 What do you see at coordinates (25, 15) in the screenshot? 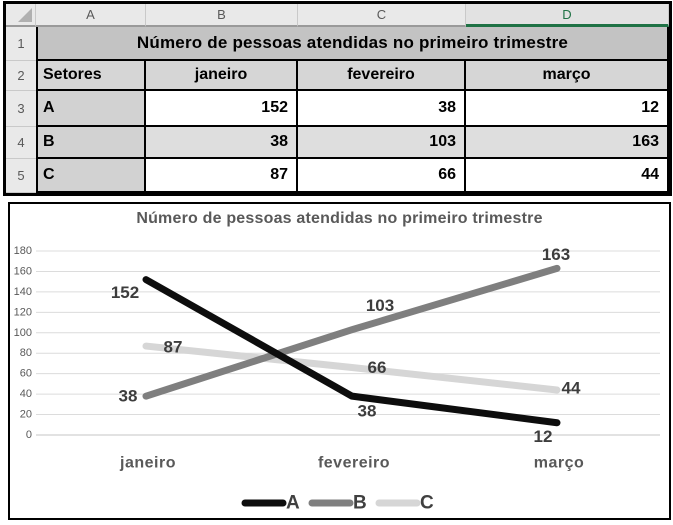
I see `select-all-triangle-icon` at bounding box center [25, 15].